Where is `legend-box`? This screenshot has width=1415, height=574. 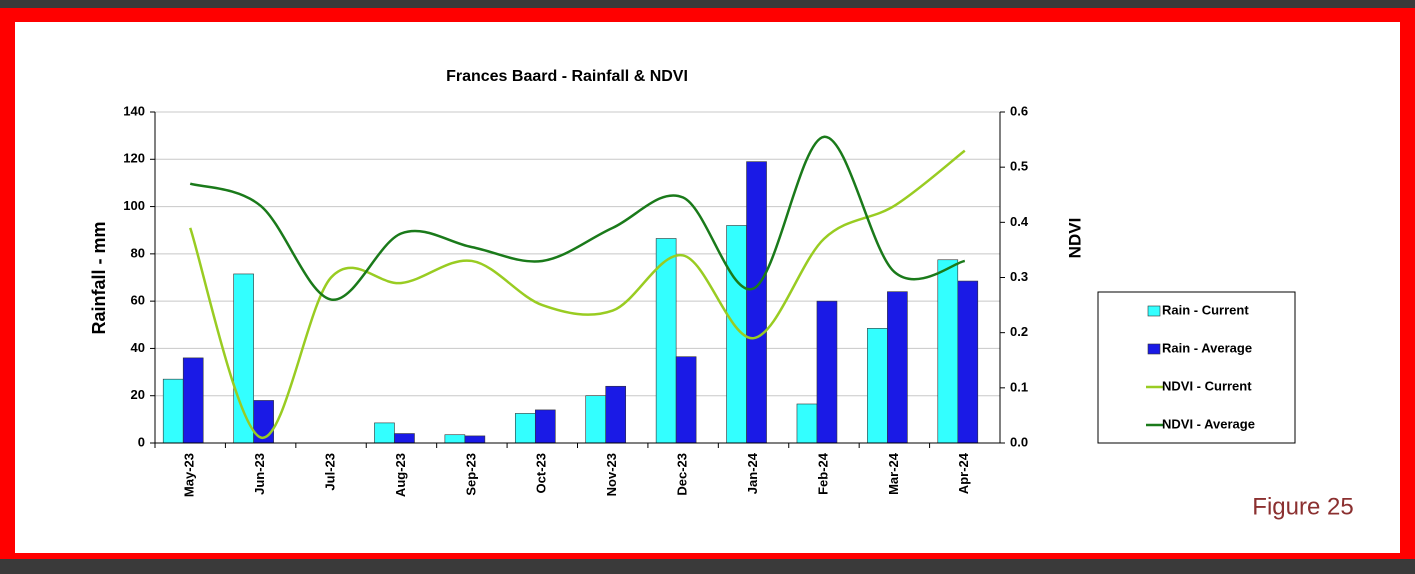
legend-box is located at coordinates (1196, 367).